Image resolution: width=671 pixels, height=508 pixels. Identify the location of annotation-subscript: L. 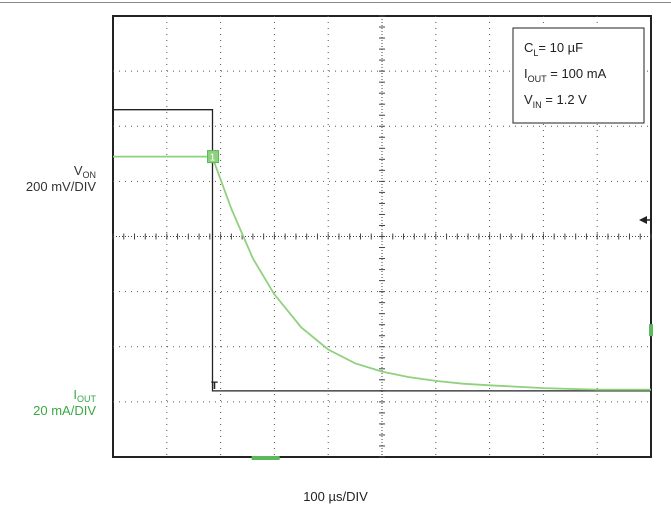
(535, 53).